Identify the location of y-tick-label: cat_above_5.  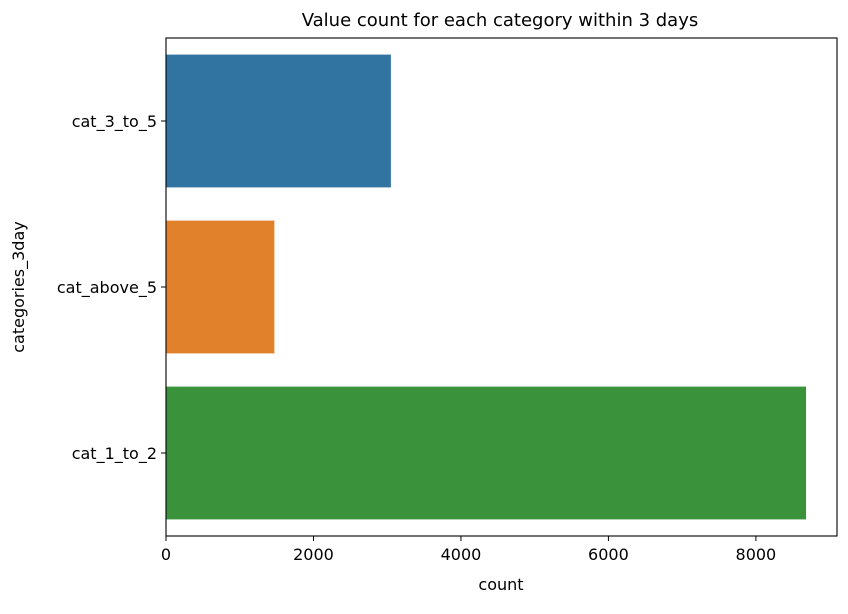
(107, 288).